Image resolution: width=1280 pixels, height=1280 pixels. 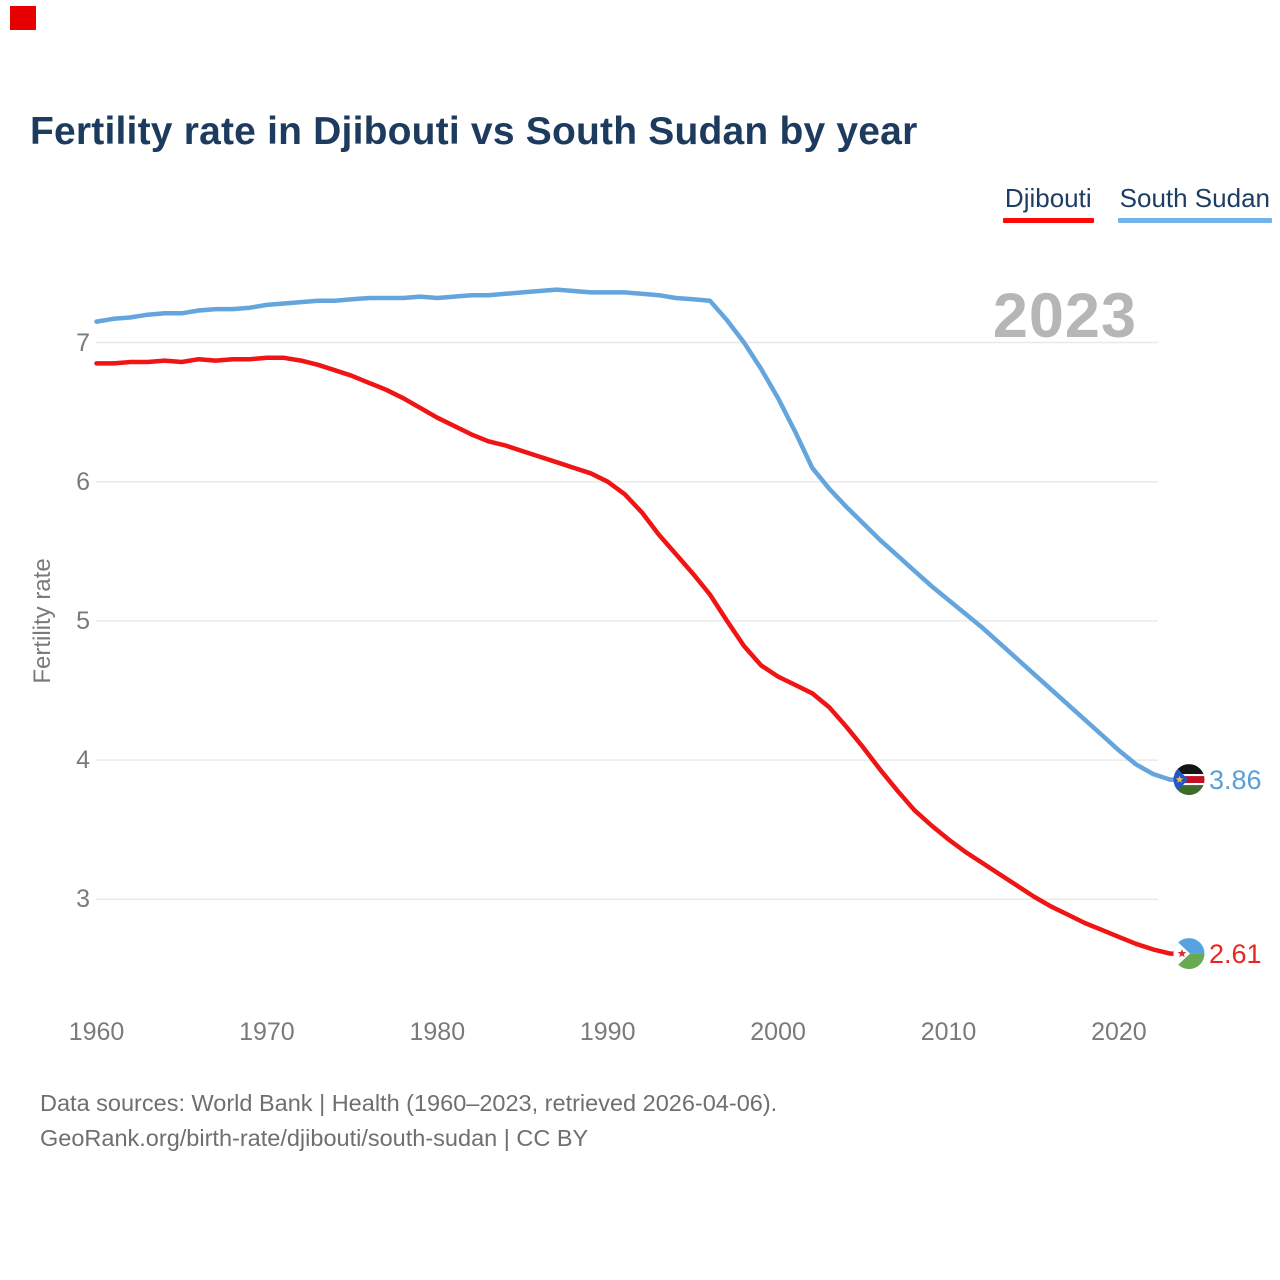 I want to click on legend: Djibouti South Sudan, so click(x=1137, y=203).